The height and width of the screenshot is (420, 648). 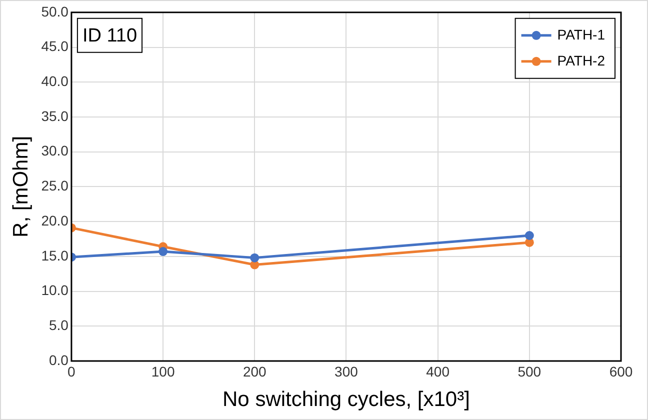 I want to click on x-tick-label: 300, so click(x=346, y=371).